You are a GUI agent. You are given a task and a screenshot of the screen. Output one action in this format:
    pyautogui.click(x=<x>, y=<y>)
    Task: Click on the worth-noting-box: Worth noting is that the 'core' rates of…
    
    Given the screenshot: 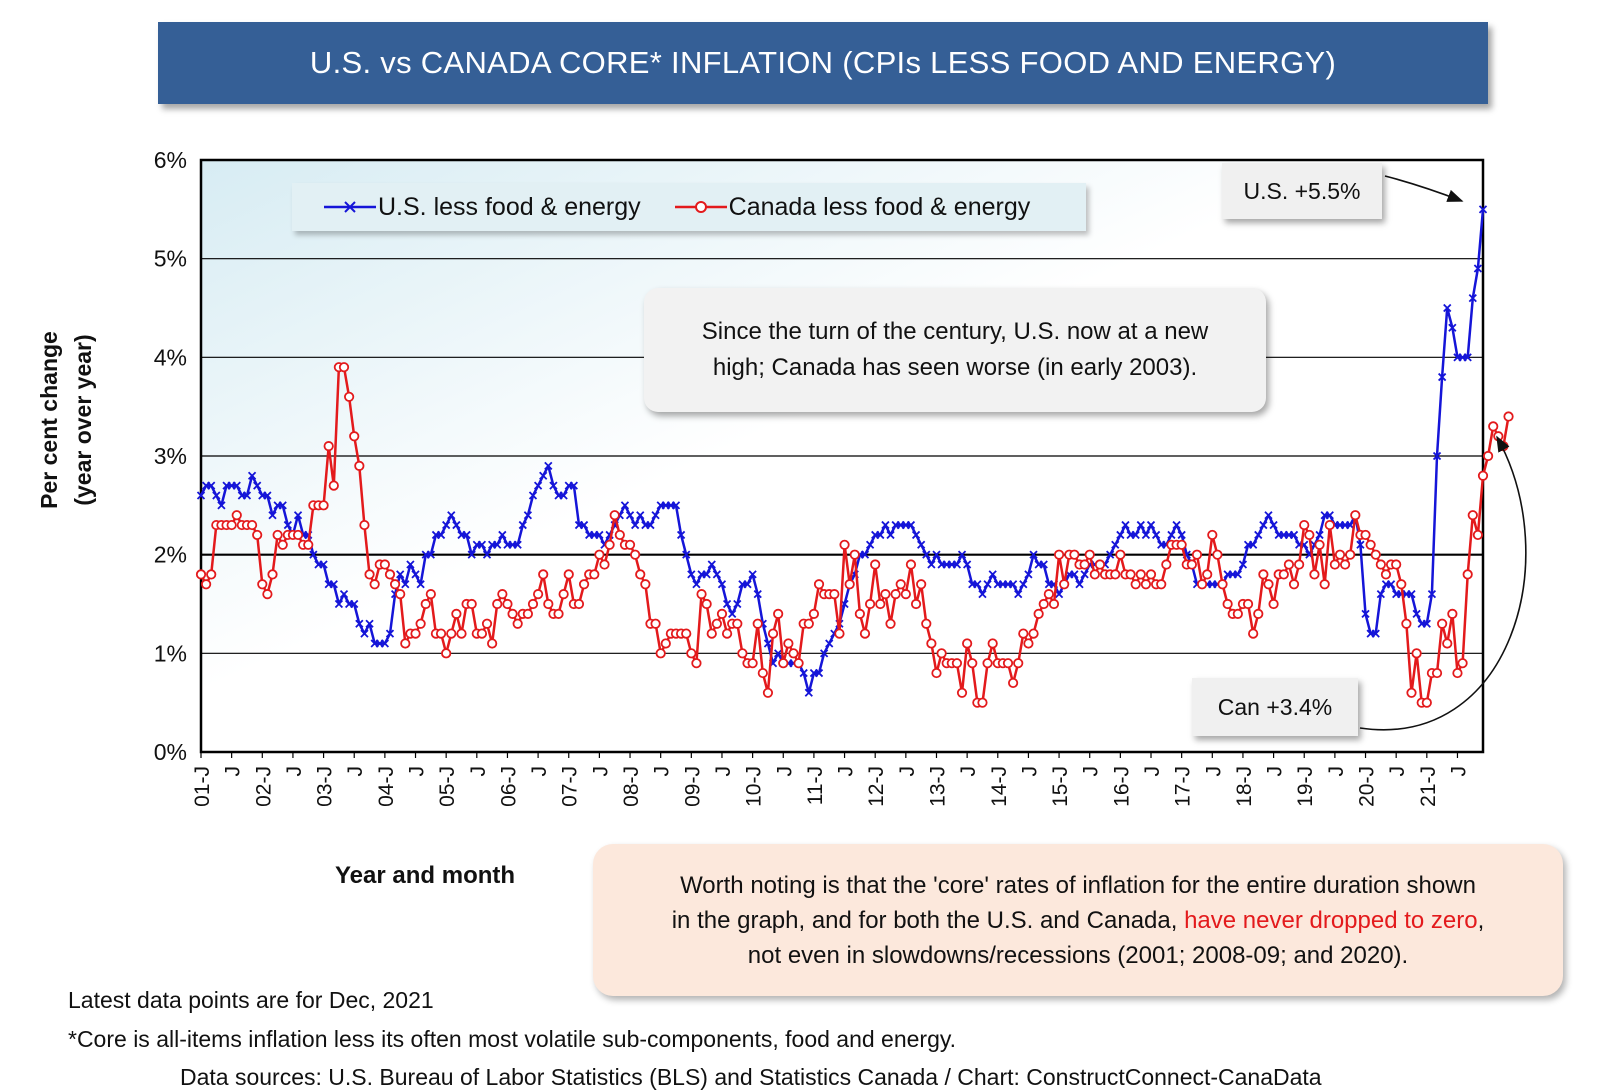 What is the action you would take?
    pyautogui.click(x=1078, y=920)
    